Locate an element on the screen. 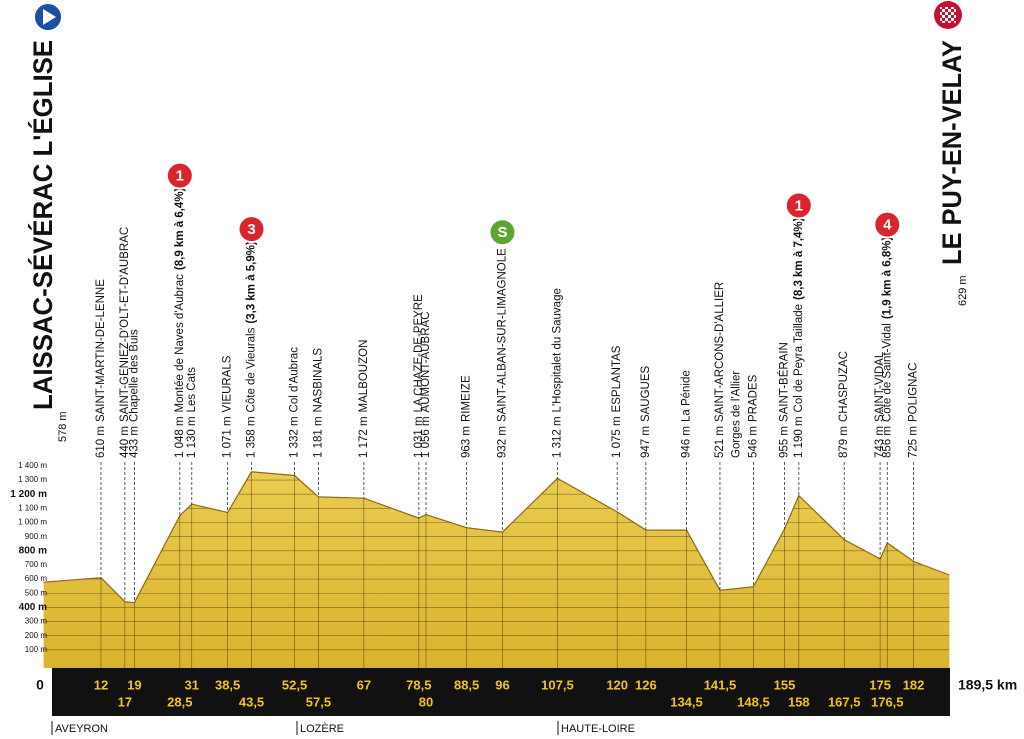  km-label: 158 is located at coordinates (799, 701).